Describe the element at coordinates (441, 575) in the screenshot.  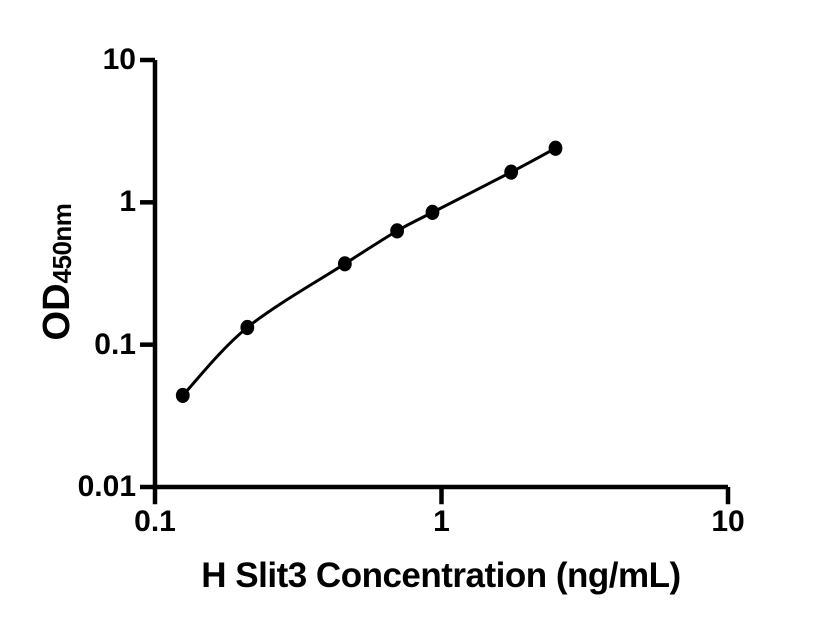
I see `x-axis-title: H Slit3 Concentration (ng/mL)` at that location.